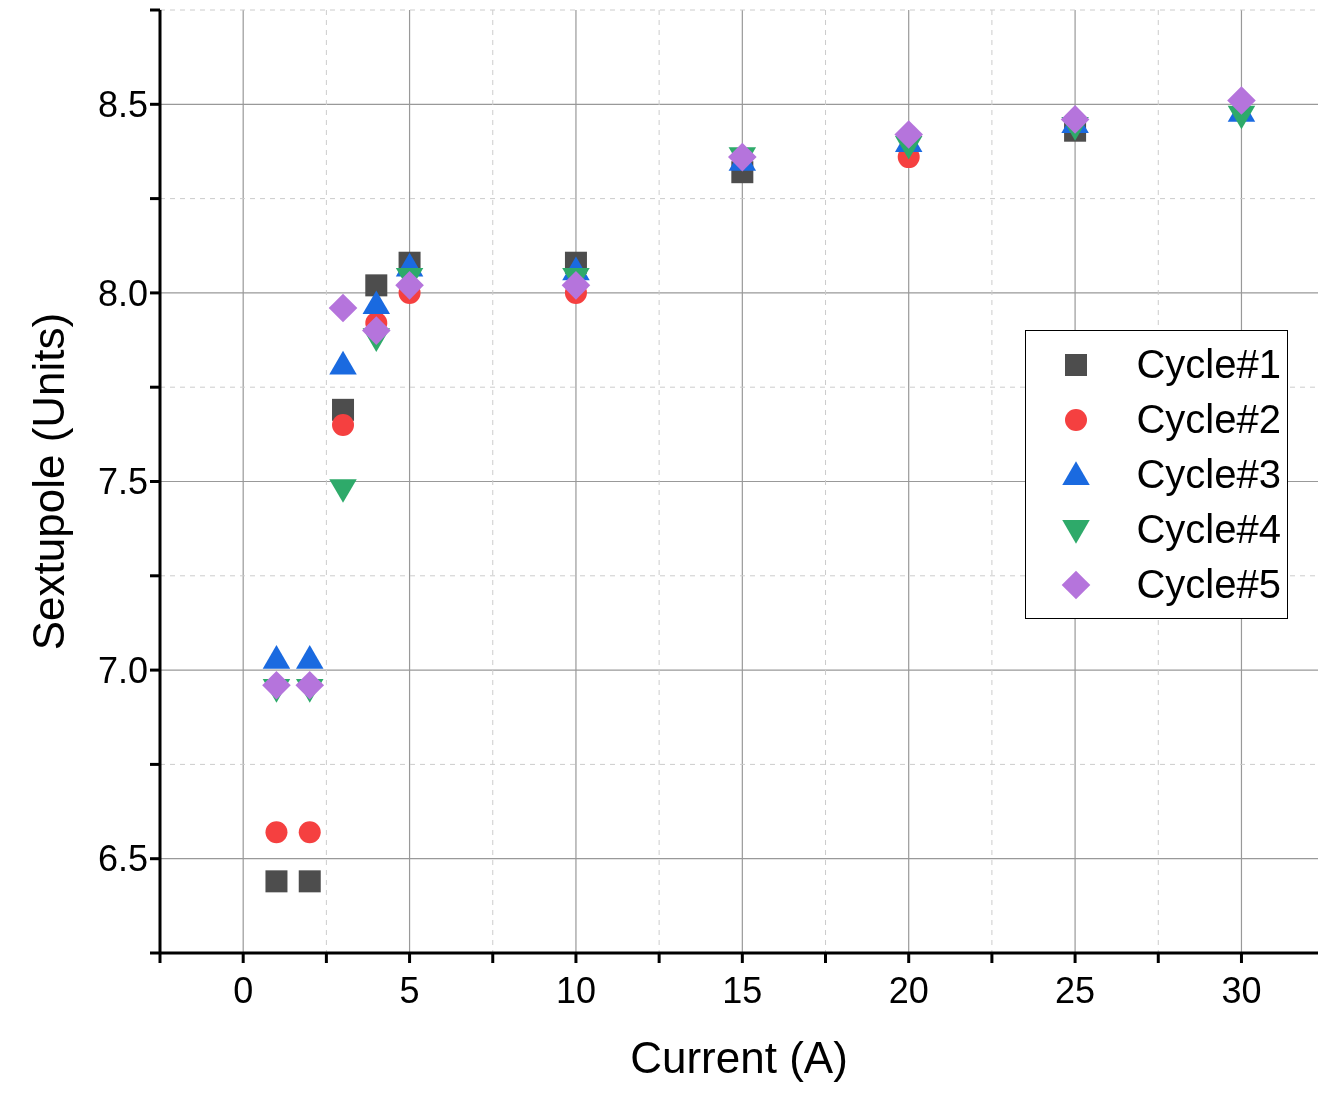 This screenshot has width=1326, height=1099. I want to click on x-tick-label: 5, so click(409, 990).